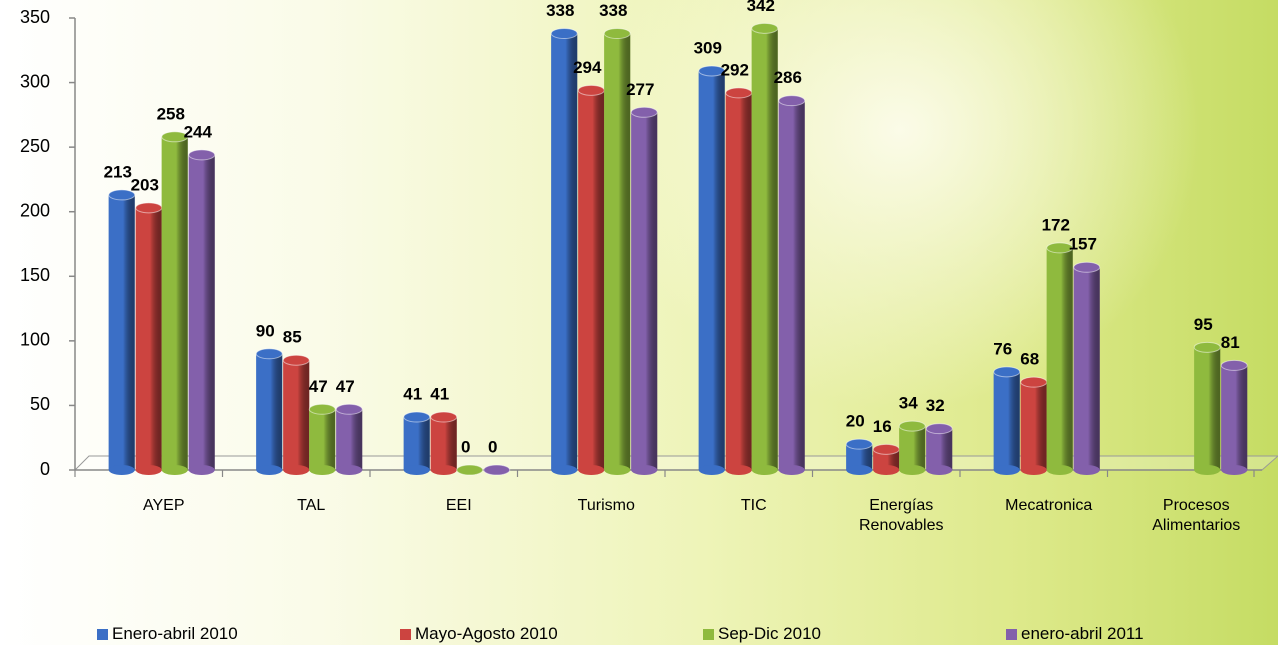 The image size is (1278, 645). Describe the element at coordinates (171, 113) in the screenshot. I see `data-label: 258` at that location.